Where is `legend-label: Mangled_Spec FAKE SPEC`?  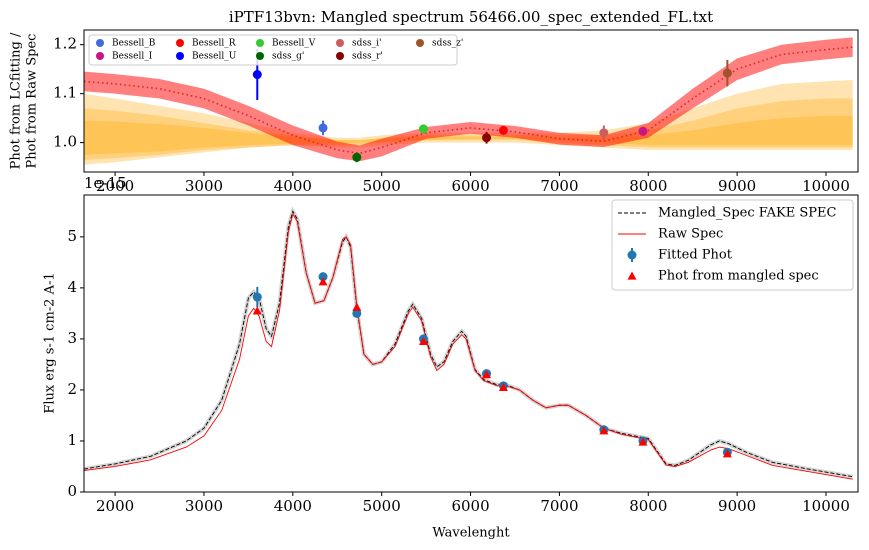
legend-label: Mangled_Spec FAKE SPEC is located at coordinates (747, 213).